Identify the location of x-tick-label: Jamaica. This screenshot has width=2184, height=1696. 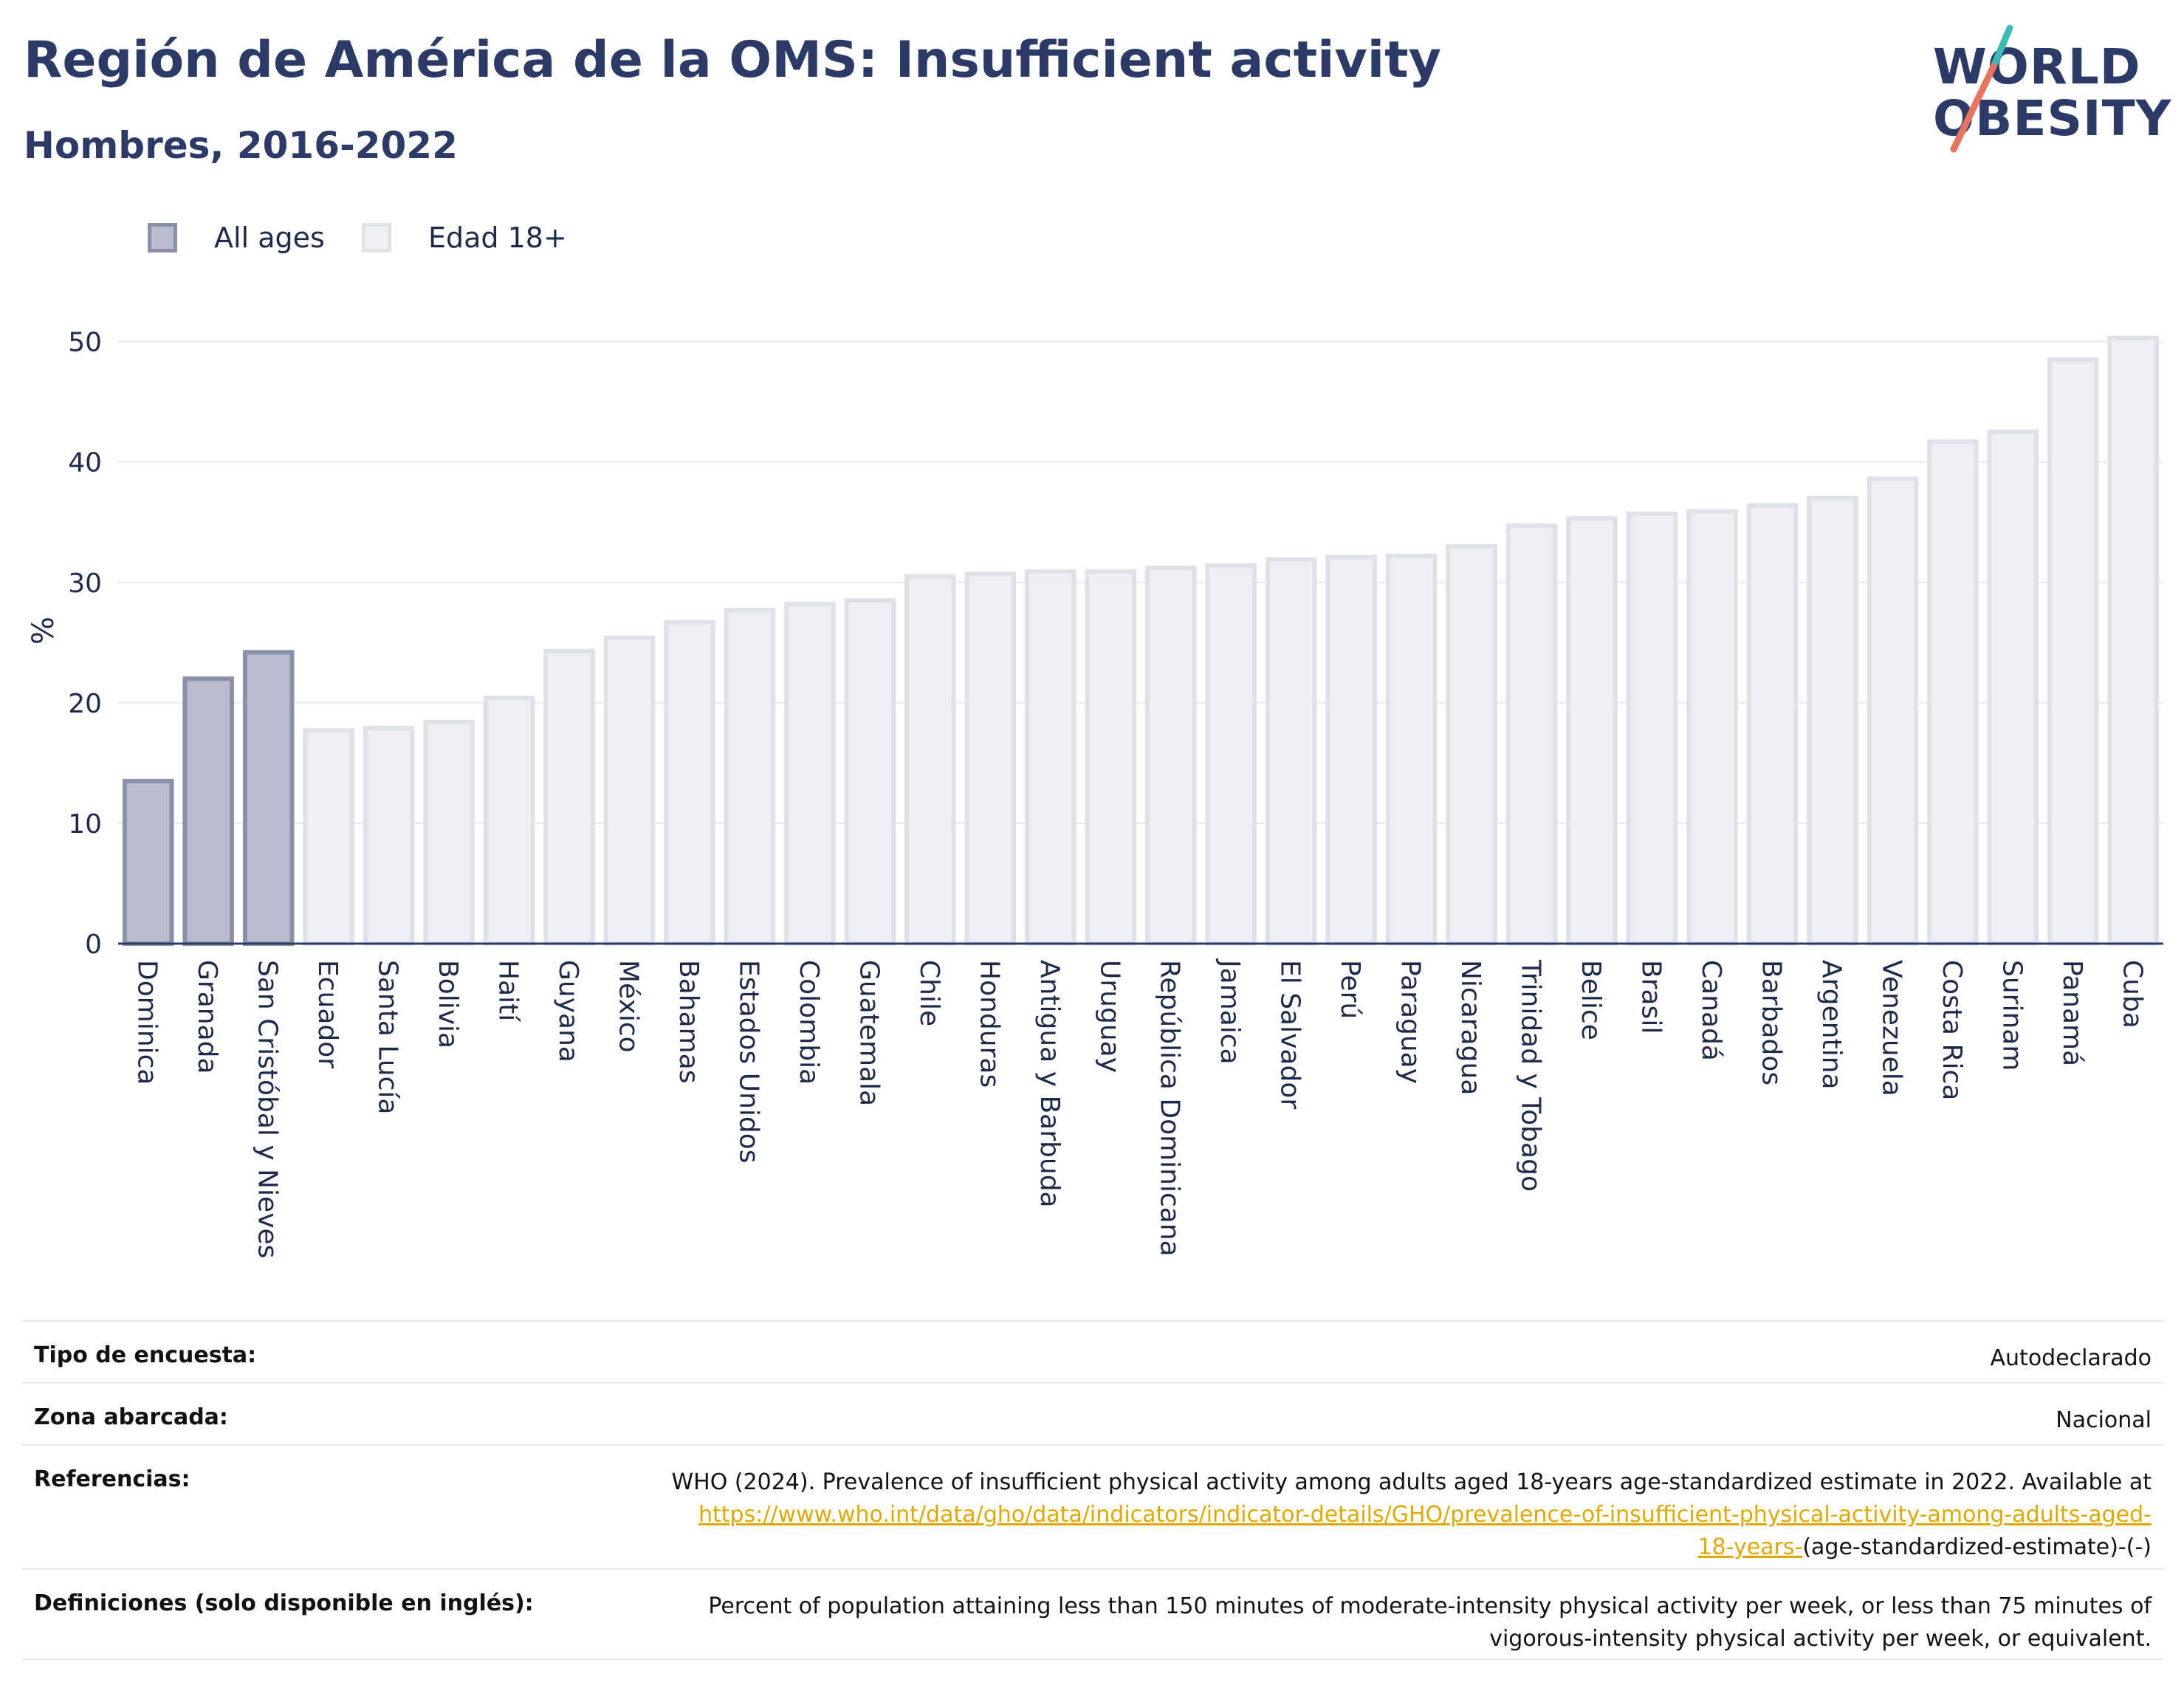
(1230, 1011).